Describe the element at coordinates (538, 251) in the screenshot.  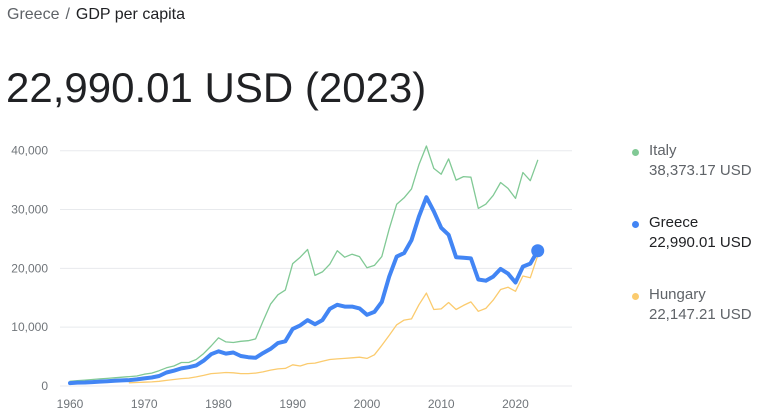
I see `highlight-point` at that location.